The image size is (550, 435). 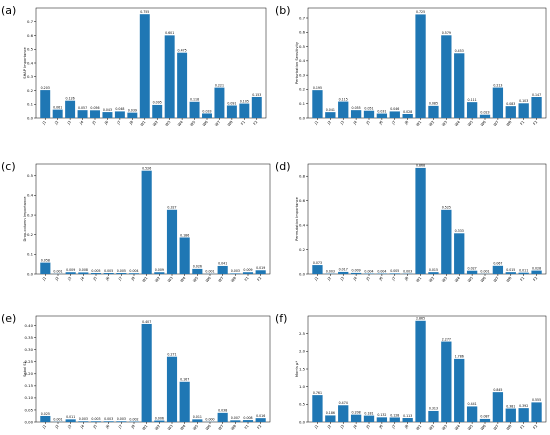 I want to click on value-label: 0.002, so click(x=133, y=419).